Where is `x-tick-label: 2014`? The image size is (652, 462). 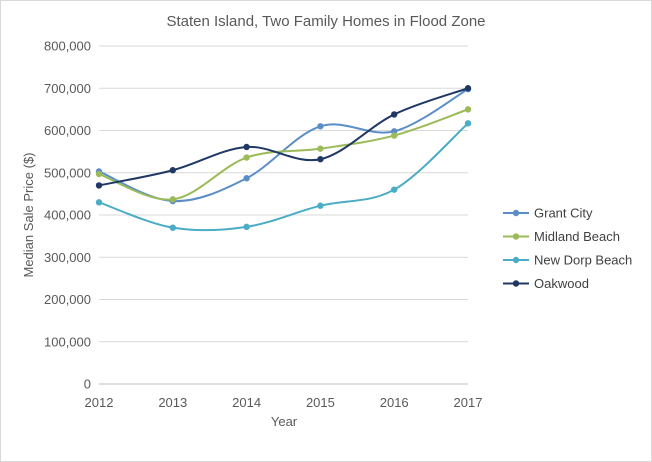 x-tick-label: 2014 is located at coordinates (246, 402).